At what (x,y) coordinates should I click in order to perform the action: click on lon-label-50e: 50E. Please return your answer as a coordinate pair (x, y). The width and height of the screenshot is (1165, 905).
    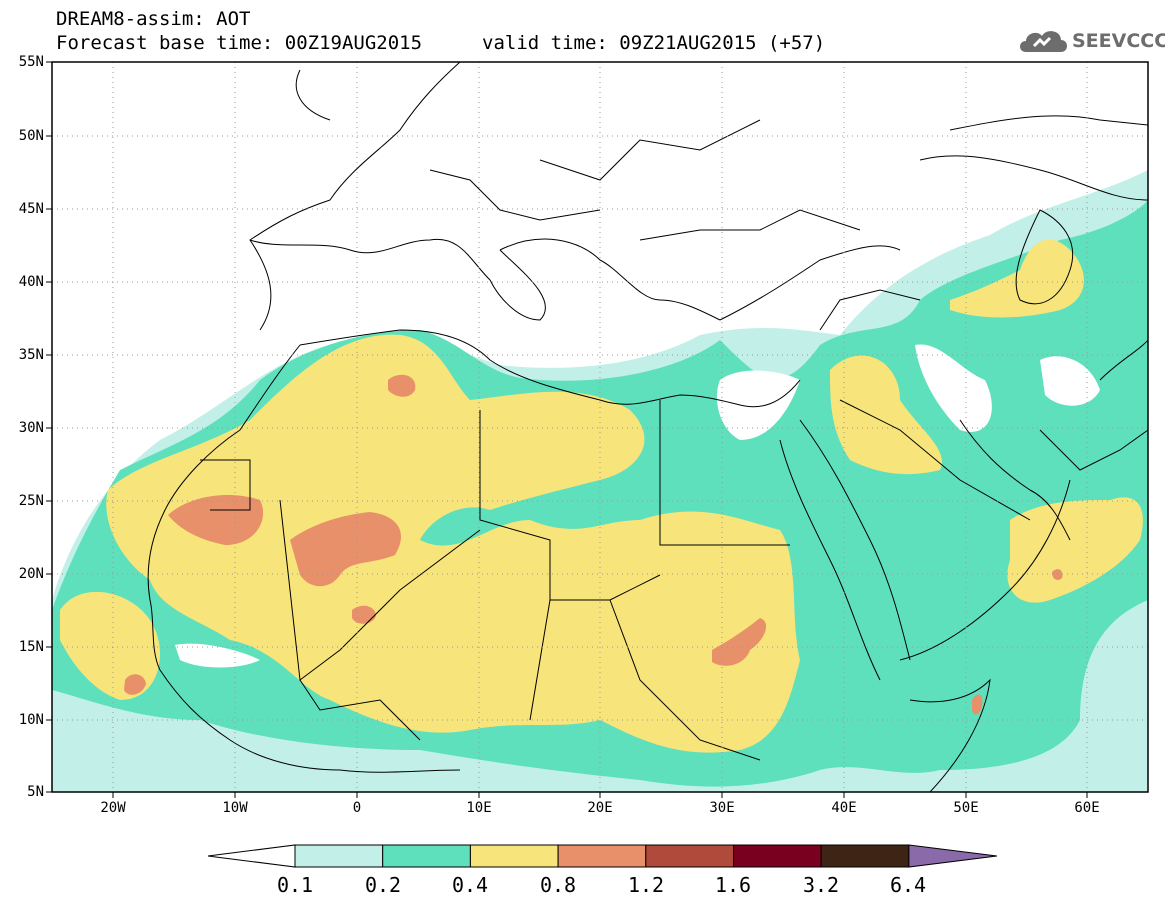
    Looking at the image, I should click on (966, 808).